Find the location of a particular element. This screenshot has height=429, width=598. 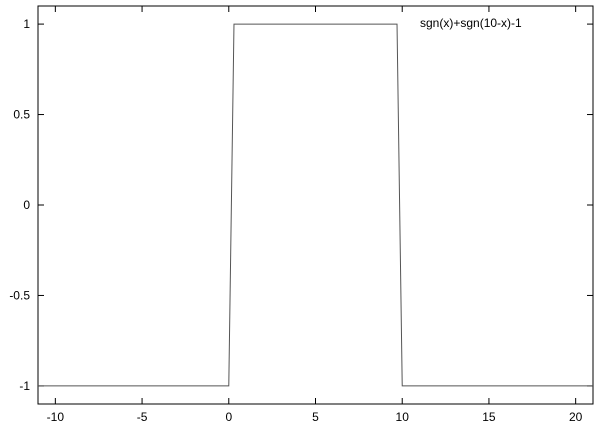

x-tick-label: 15 is located at coordinates (489, 417).